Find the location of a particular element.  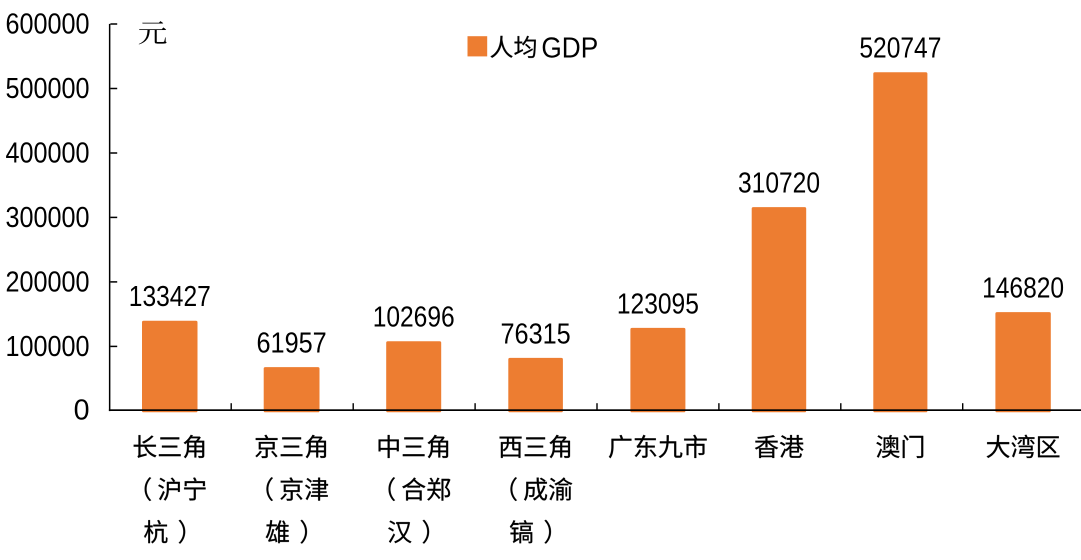

svg-text: 100000 is located at coordinates (48, 347).